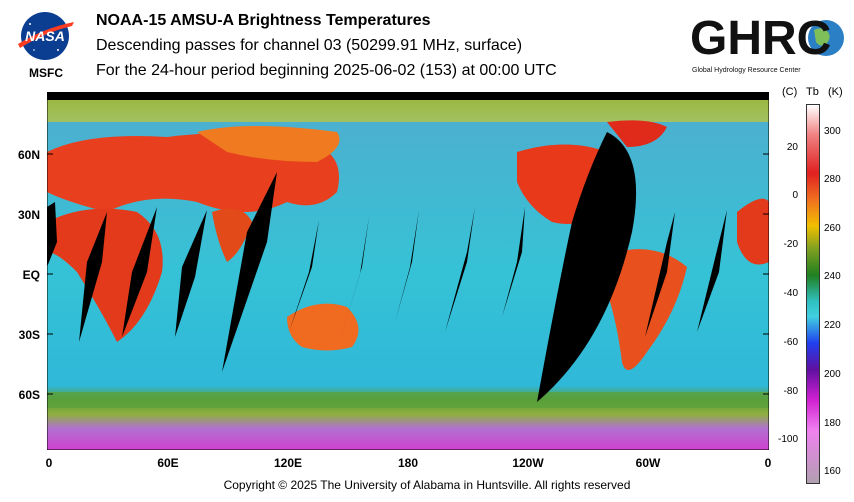 This screenshot has width=854, height=502. Describe the element at coordinates (790, 391) in the screenshot. I see `colorbar-c-neg80: -80` at that location.